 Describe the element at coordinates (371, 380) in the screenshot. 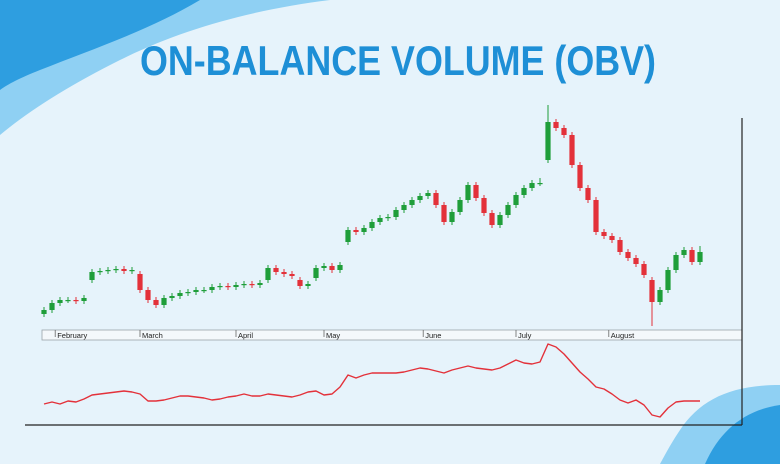

I see `obv-line` at that location.